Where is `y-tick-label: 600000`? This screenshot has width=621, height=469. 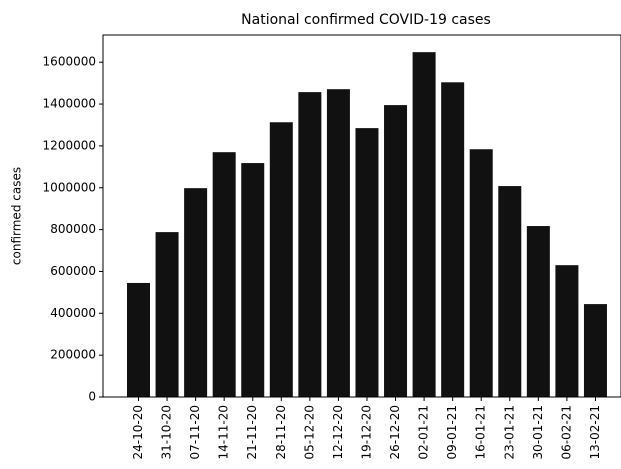
y-tick-label: 600000 is located at coordinates (73, 271).